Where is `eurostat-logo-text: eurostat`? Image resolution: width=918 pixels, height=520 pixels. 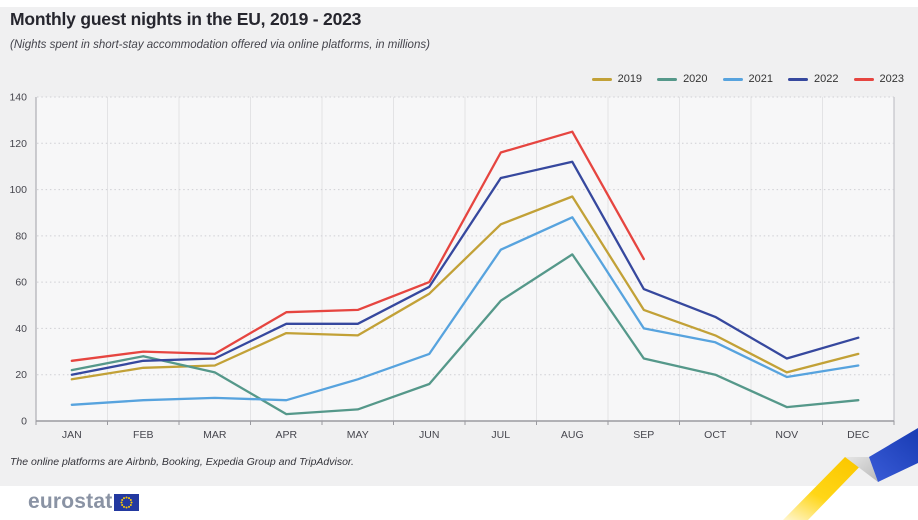
eurostat-logo-text: eurostat is located at coordinates (70, 501).